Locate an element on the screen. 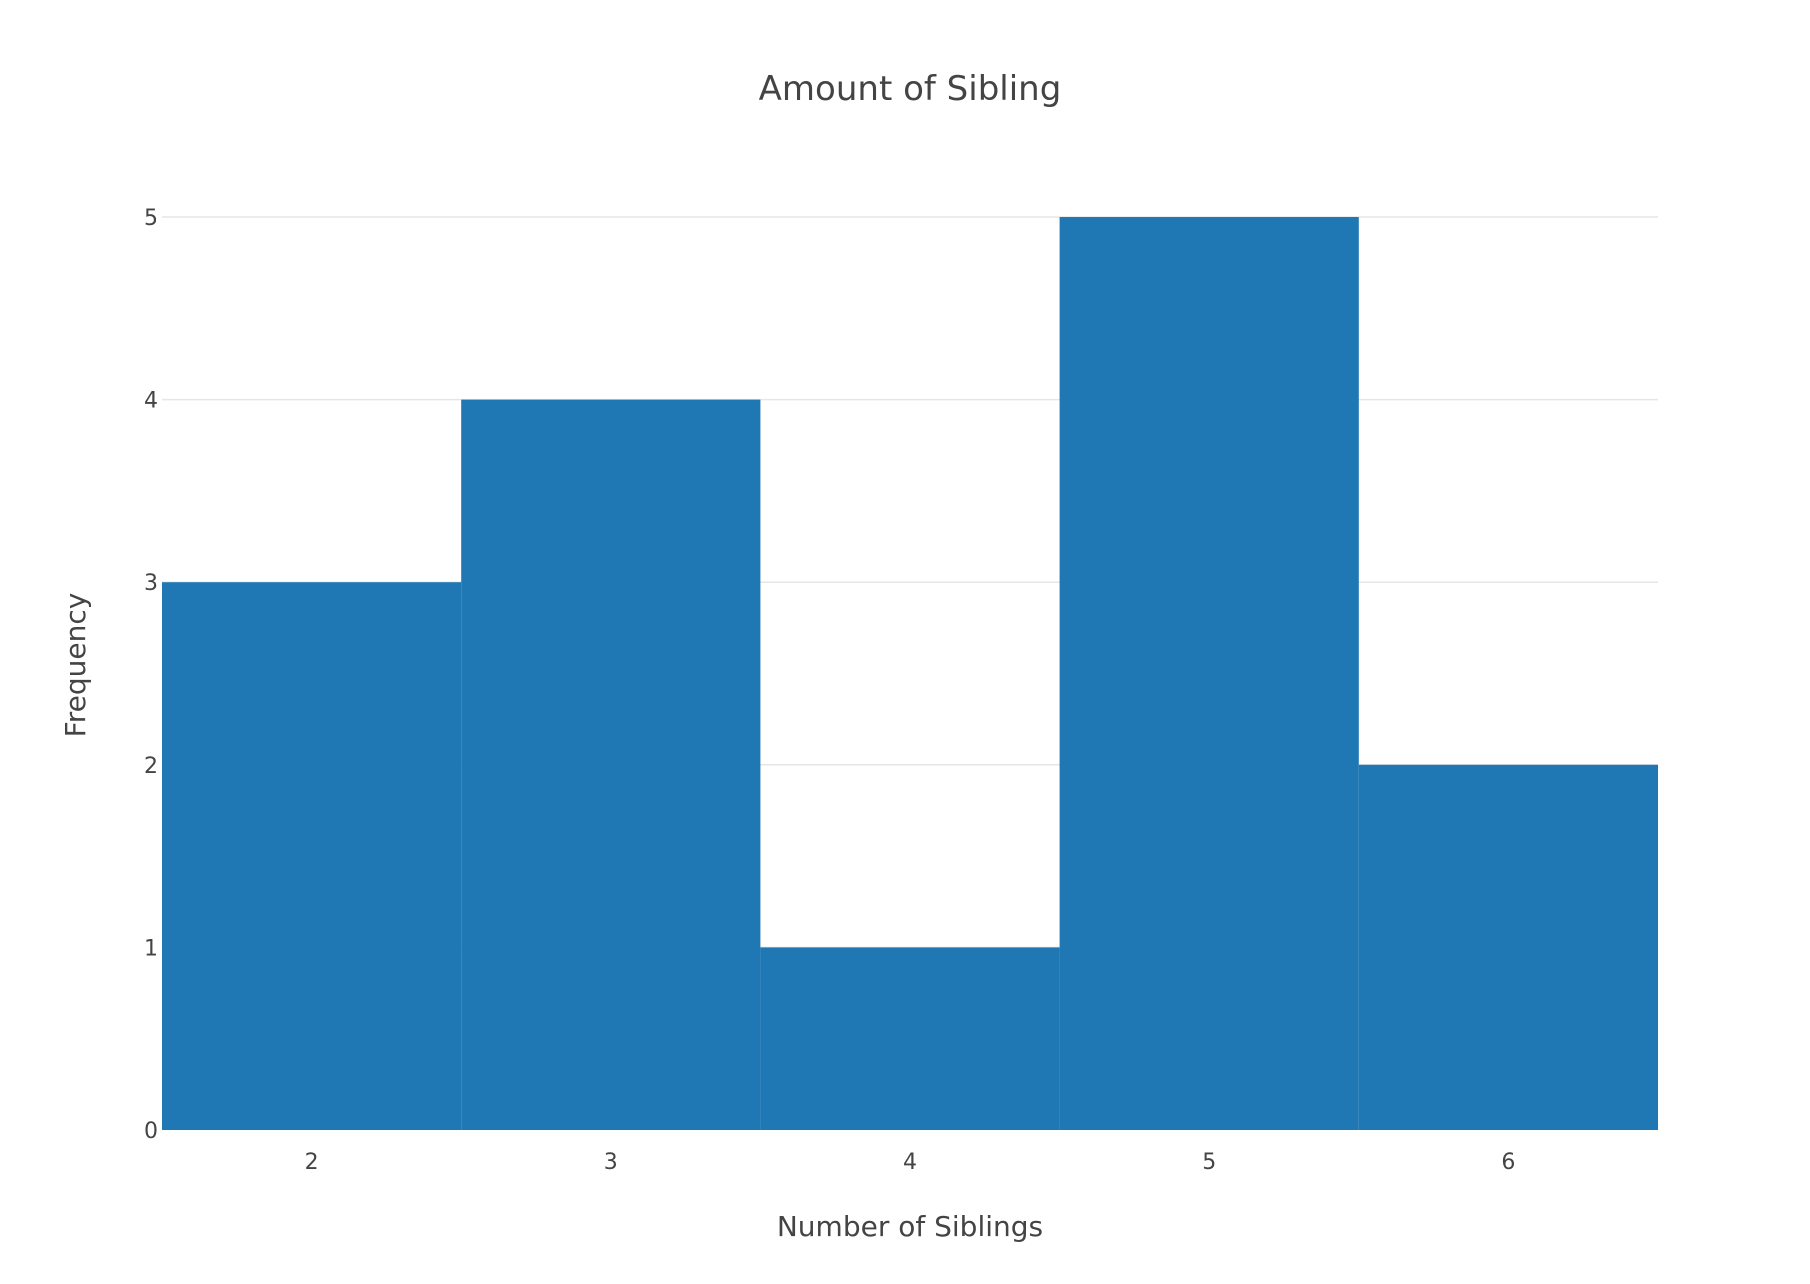 Image resolution: width=1810 pixels, height=1284 pixels. y-tick-label: 5 is located at coordinates (151, 218).